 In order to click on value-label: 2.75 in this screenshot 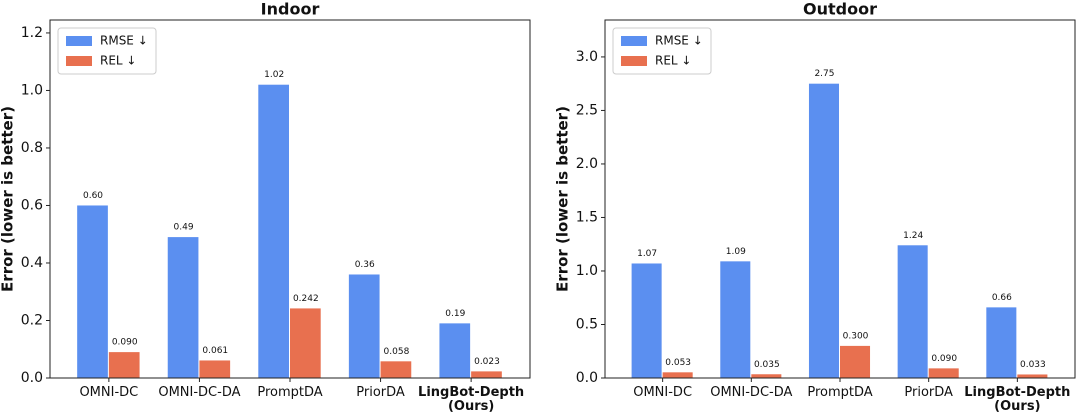, I will do `click(824, 74)`.